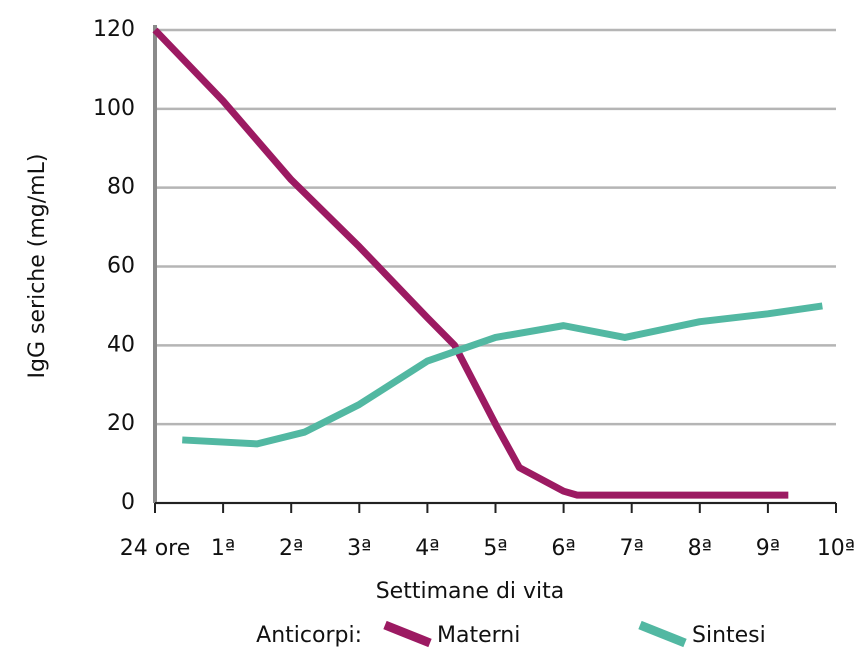  What do you see at coordinates (121, 423) in the screenshot?
I see `y-tick-label: 20` at bounding box center [121, 423].